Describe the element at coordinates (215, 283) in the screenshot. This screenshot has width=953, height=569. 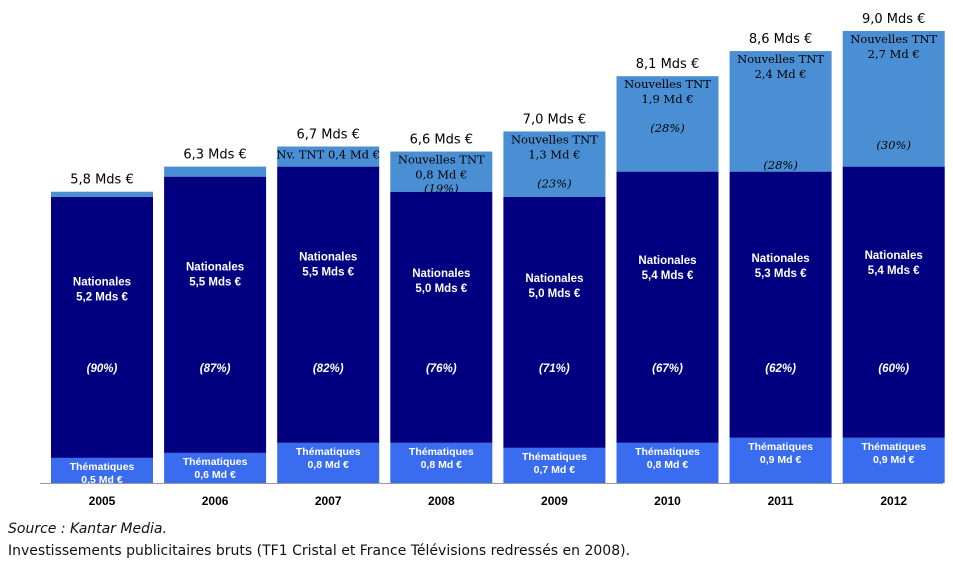
I see `label-nationales-2006: 5,5 Mds €` at that location.